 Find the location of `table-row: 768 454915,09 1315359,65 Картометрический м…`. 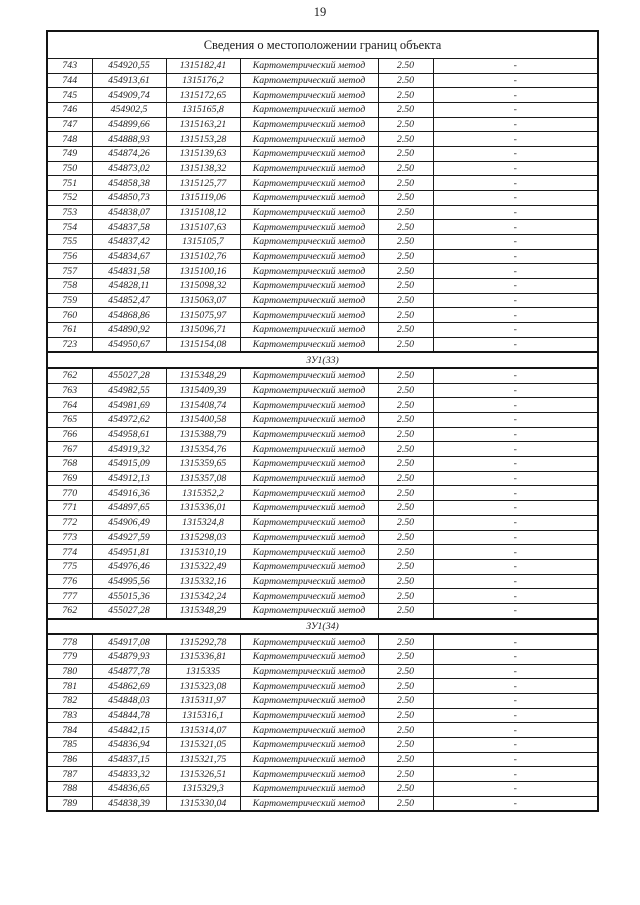

table-row: 768 454915,09 1315359,65 Картометрический м… is located at coordinates (322, 464).